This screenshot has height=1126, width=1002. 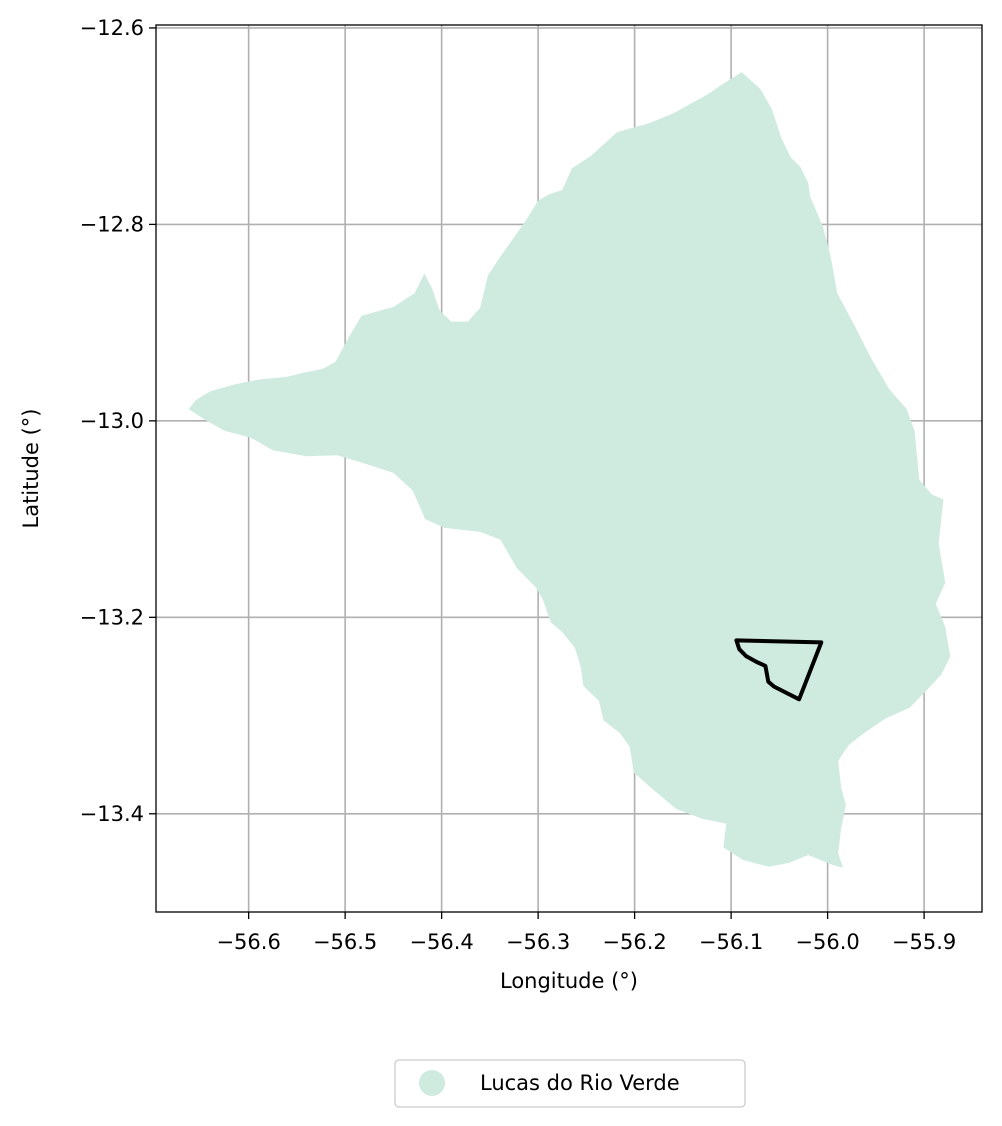 I want to click on legend: Lucas do Rio Verde, so click(x=570, y=1083).